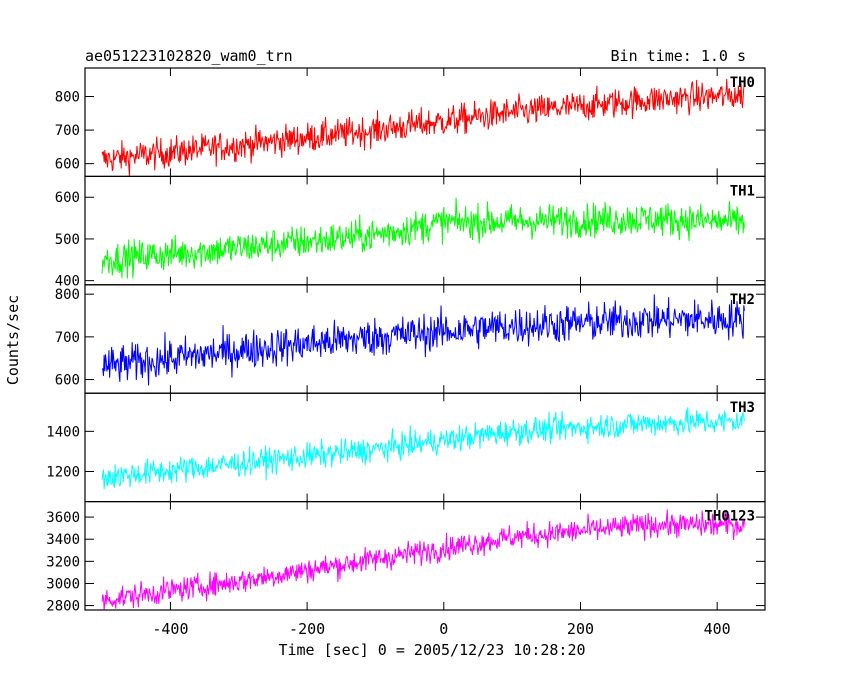 The image size is (850, 680). I want to click on panel-th1: 400 500 600 TH1, so click(410, 232).